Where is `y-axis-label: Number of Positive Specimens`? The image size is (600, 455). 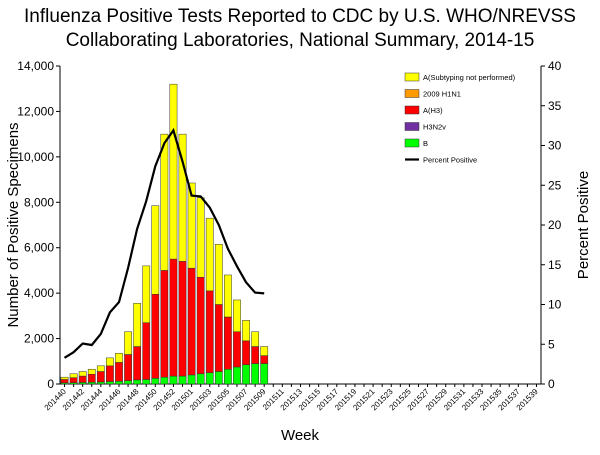 y-axis-label: Number of Positive Specimens is located at coordinates (13, 224).